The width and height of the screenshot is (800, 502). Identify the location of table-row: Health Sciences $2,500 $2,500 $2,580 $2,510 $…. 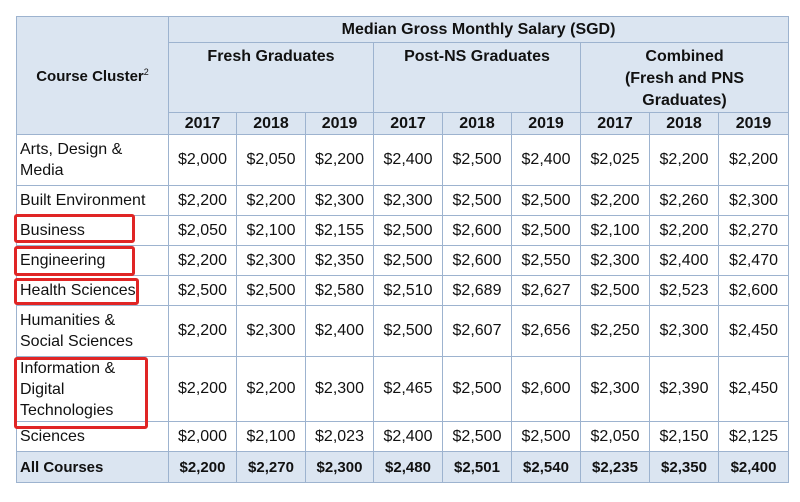
(403, 290).